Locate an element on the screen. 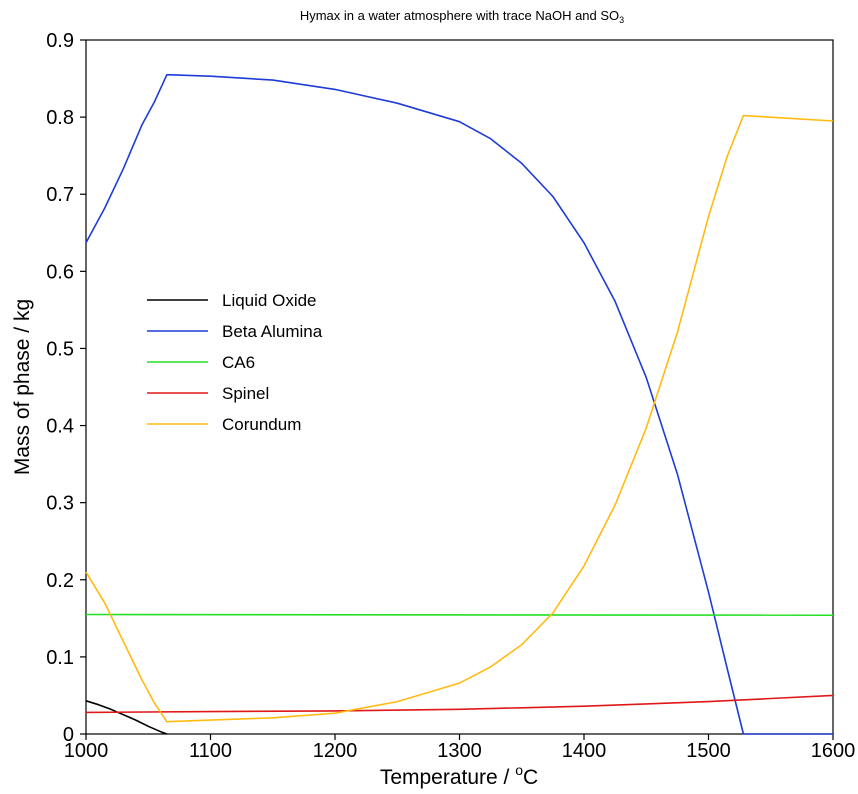 The width and height of the screenshot is (858, 794). y-tick-label: 0.1 is located at coordinates (60, 658).